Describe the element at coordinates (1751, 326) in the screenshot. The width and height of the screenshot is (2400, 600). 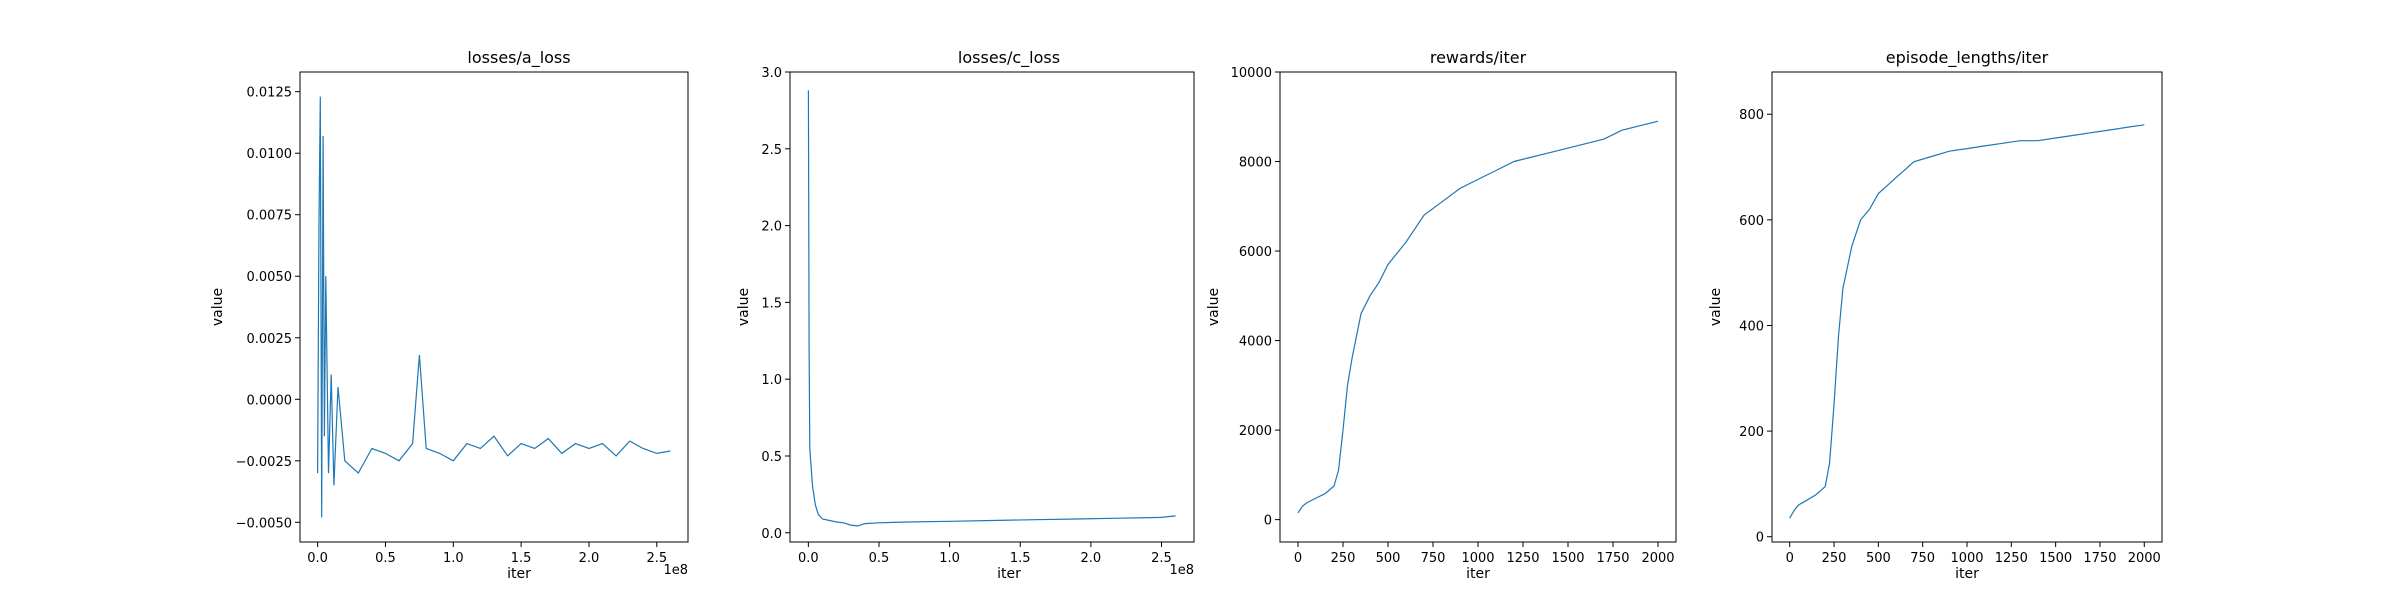
I see `y-tick-label: 400` at that location.